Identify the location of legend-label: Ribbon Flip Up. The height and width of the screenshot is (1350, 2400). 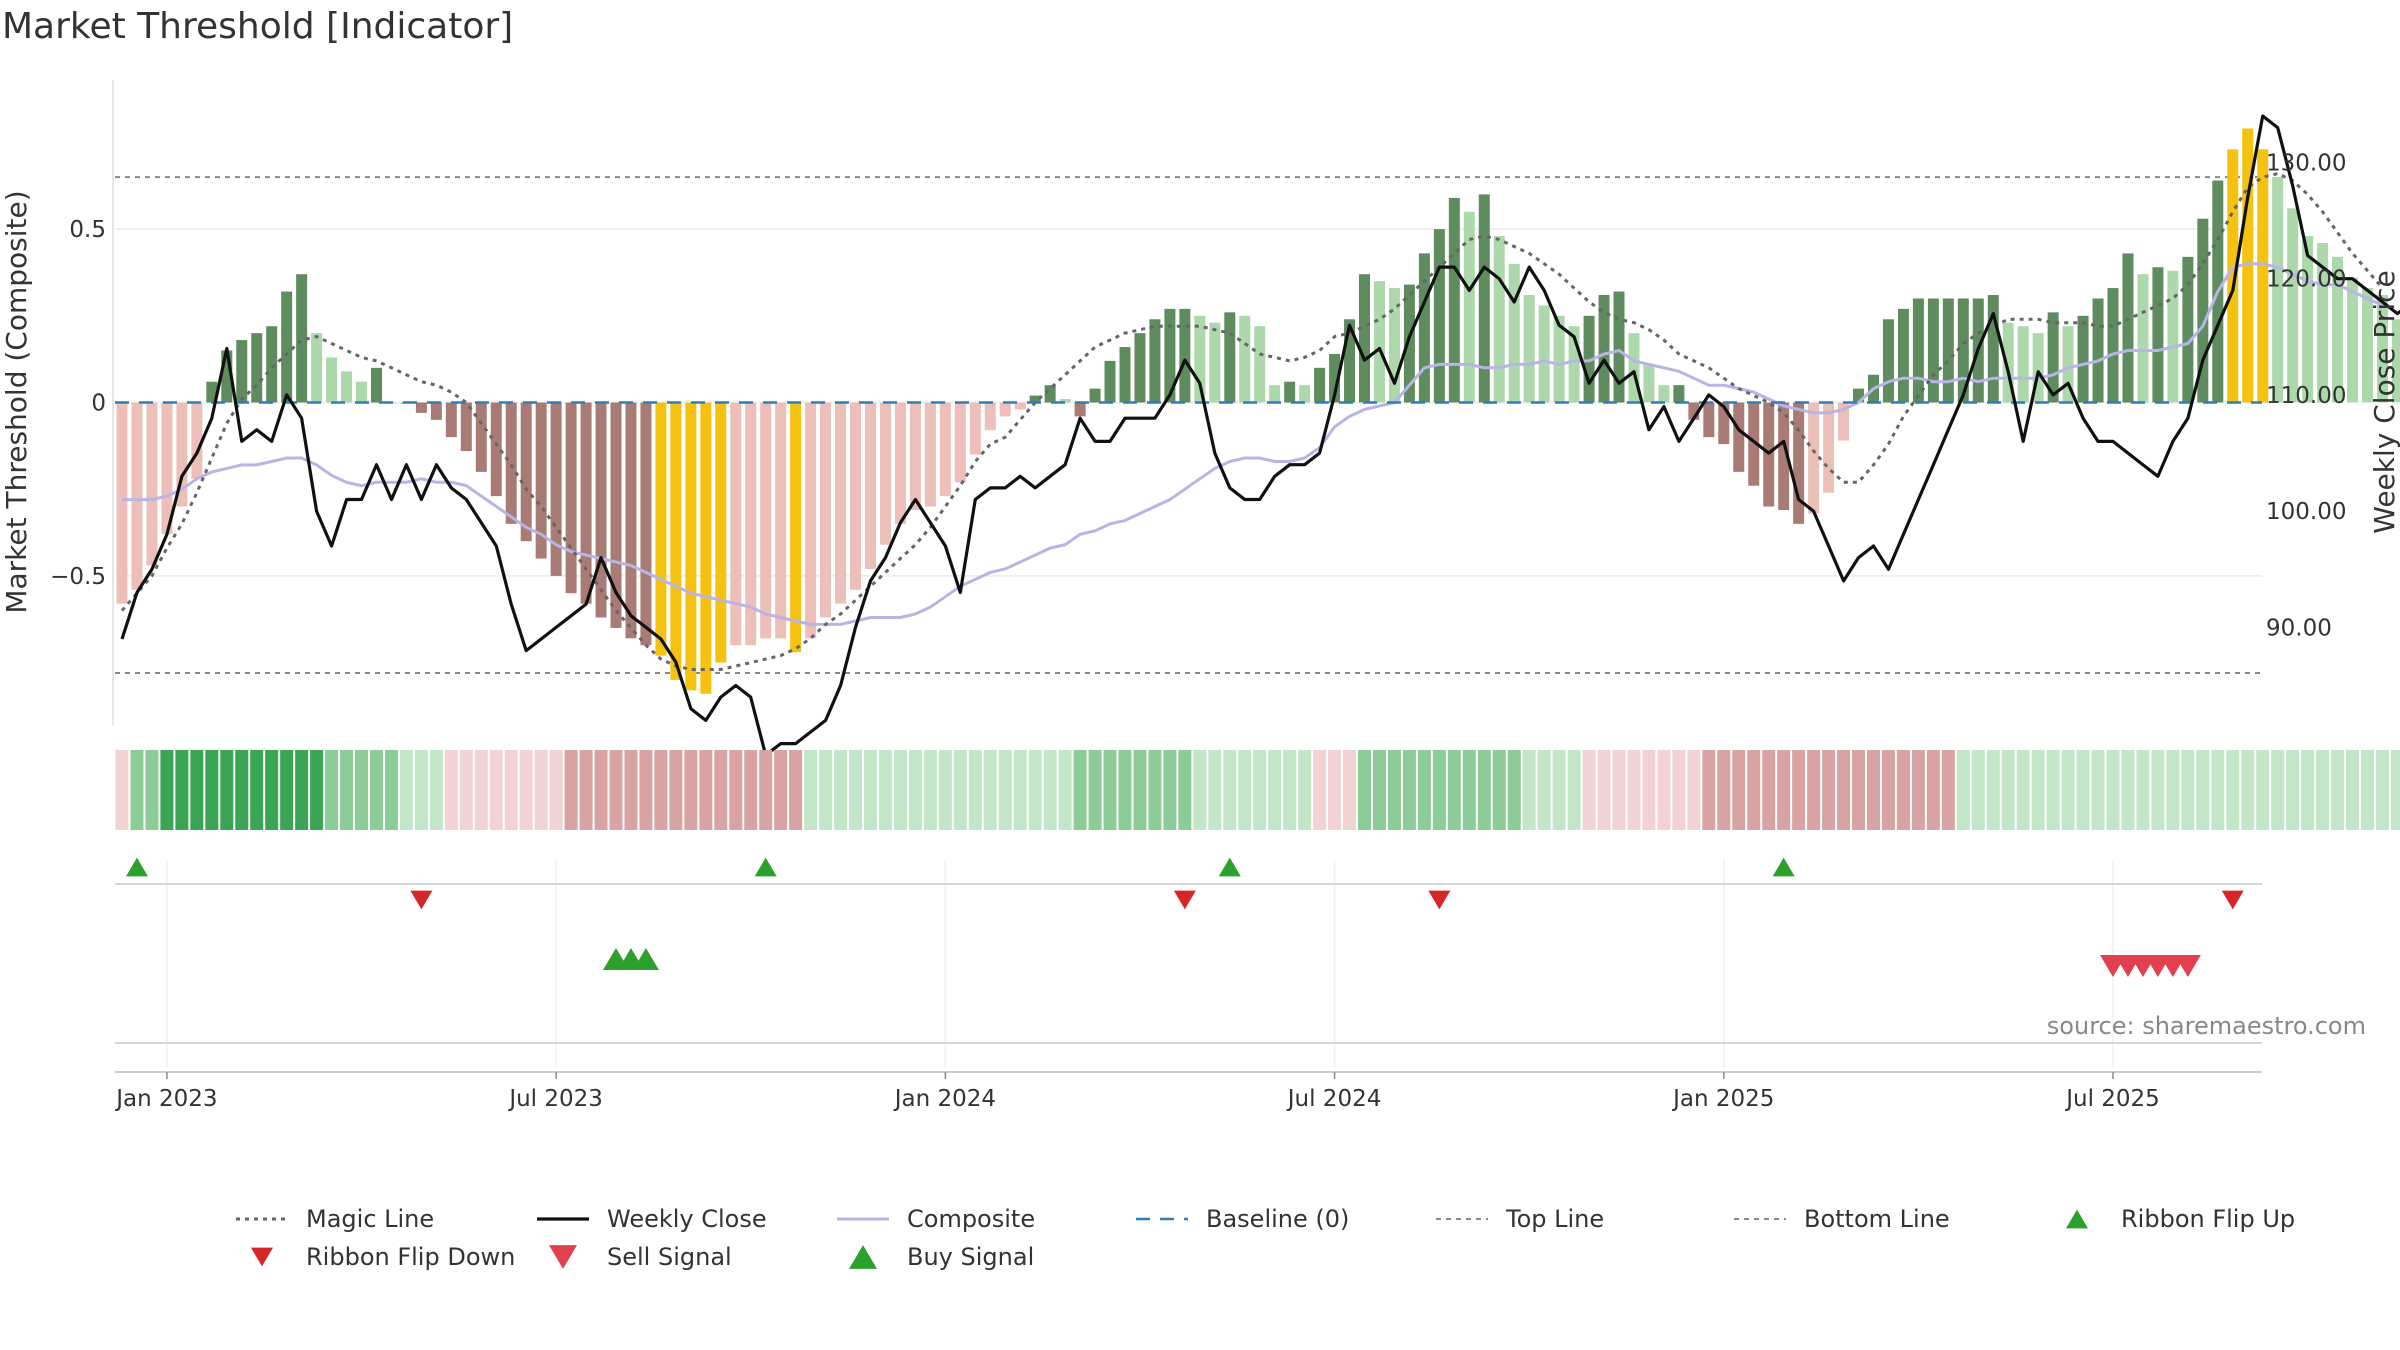
(2208, 1219).